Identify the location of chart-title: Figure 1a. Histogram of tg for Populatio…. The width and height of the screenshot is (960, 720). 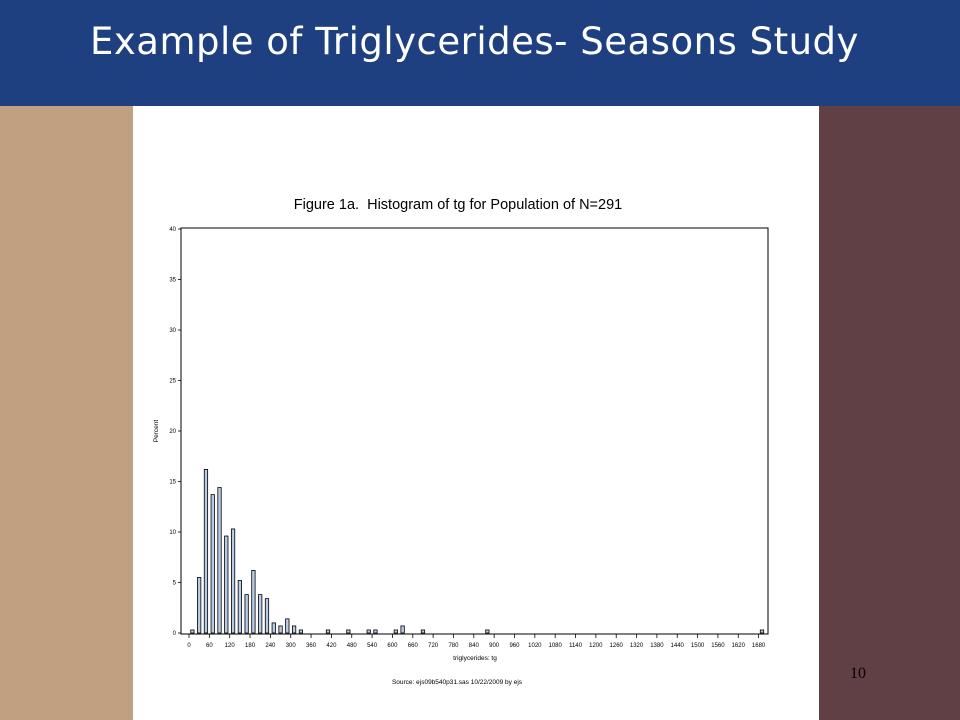
(458, 205).